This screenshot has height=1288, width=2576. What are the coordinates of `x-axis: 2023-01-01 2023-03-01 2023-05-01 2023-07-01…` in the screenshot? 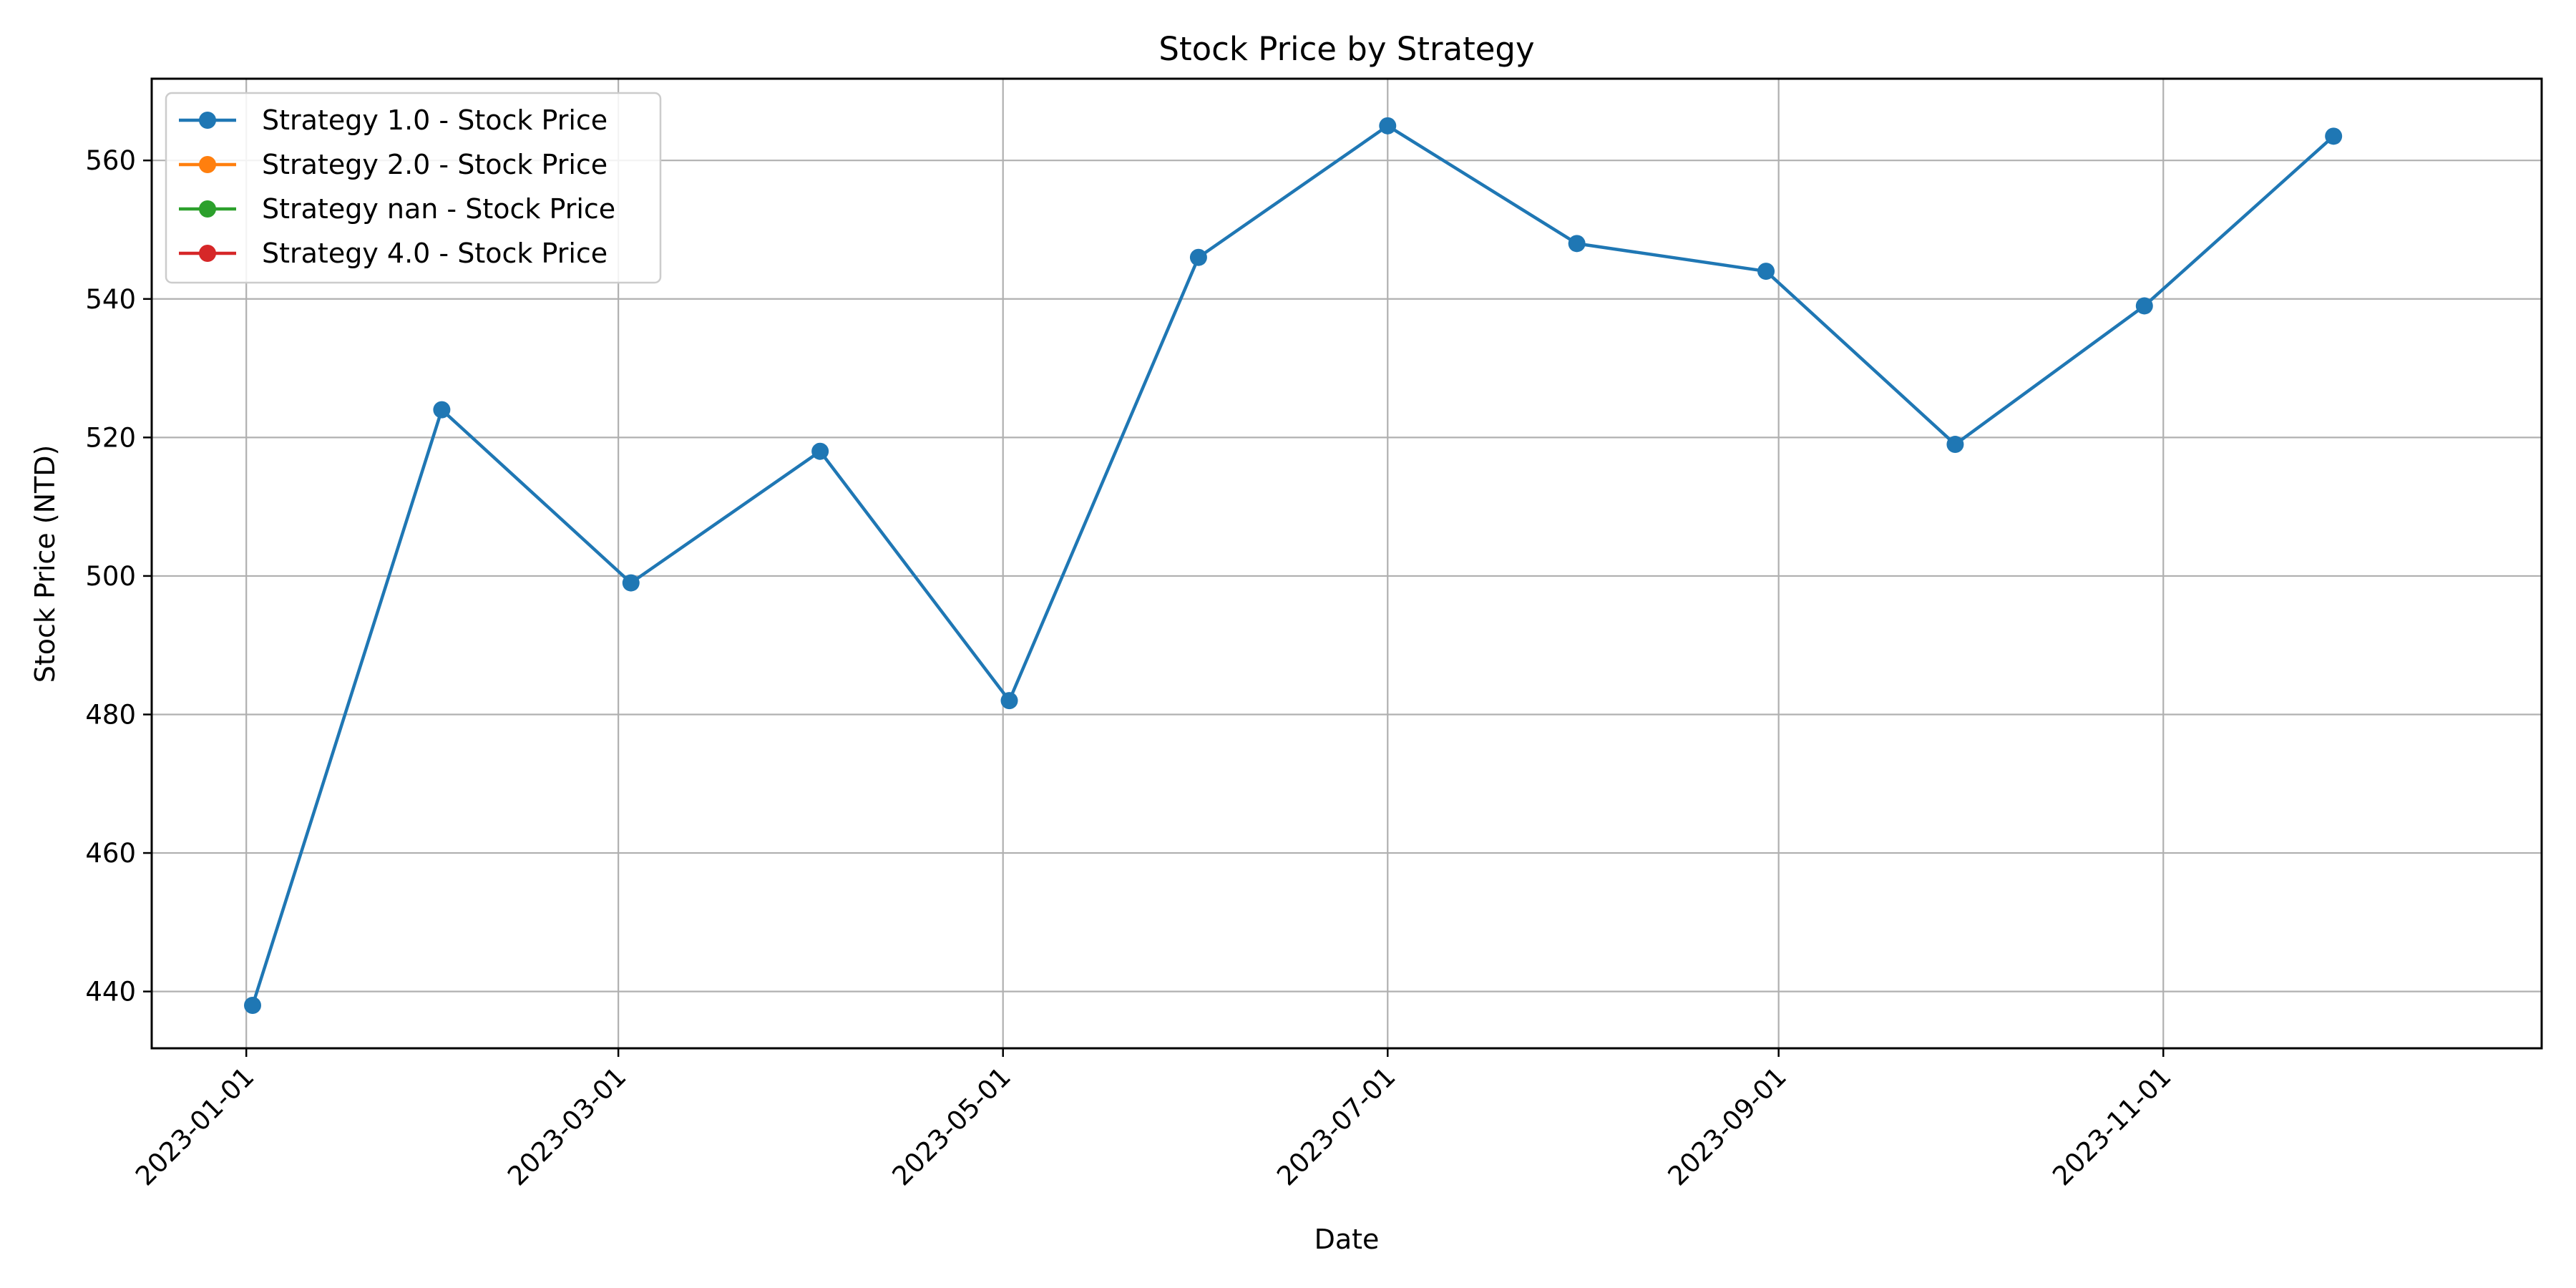 It's located at (1153, 1119).